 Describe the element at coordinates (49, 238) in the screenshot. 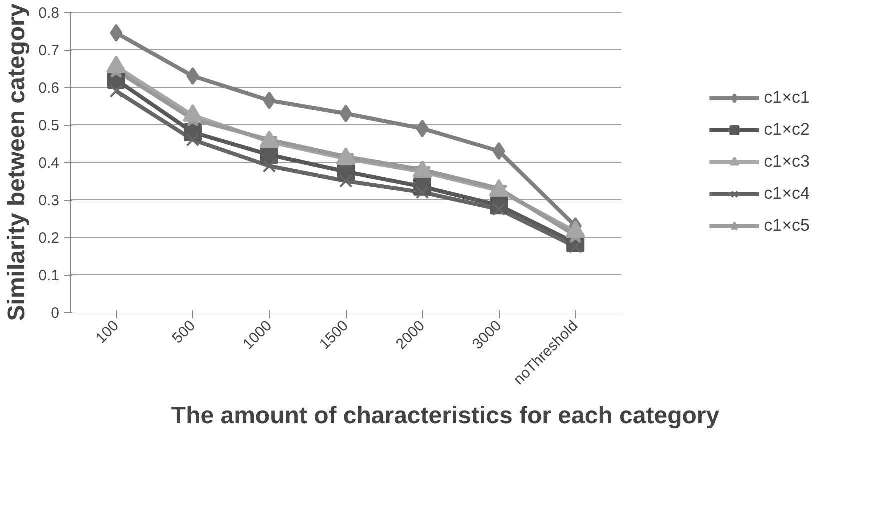

I see `y-tick-label: 0.2` at that location.